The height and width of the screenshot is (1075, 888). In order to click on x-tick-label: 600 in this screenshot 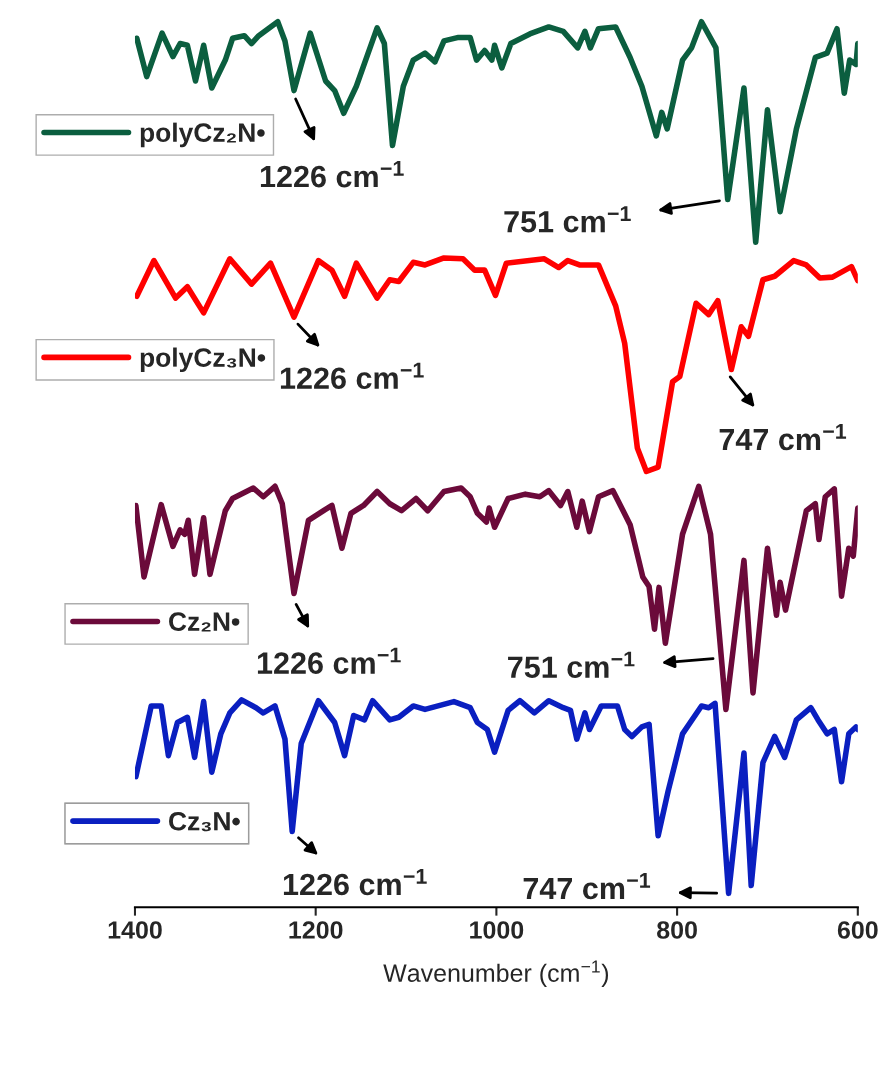, I will do `click(857, 930)`.